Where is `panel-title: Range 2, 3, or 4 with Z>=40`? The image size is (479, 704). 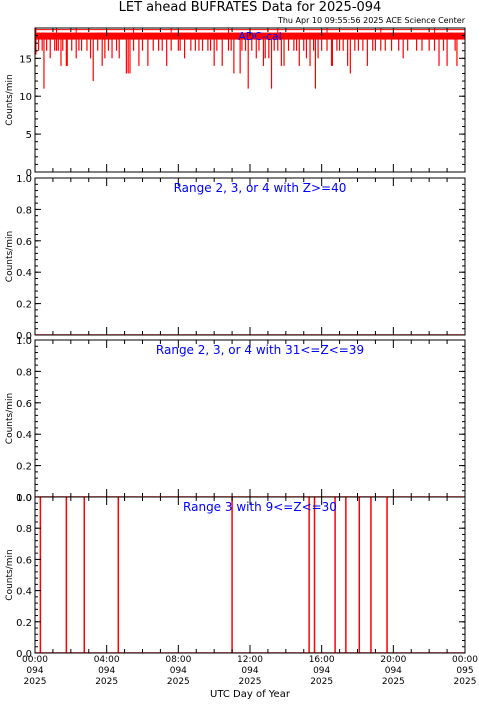 panel-title: Range 2, 3, or 4 with Z>=40 is located at coordinates (260, 188).